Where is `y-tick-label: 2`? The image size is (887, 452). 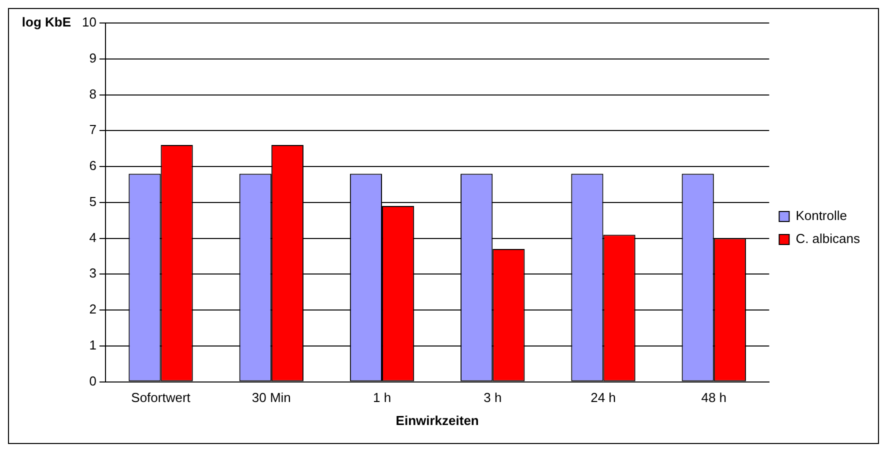
y-tick-label: 2 is located at coordinates (92, 309).